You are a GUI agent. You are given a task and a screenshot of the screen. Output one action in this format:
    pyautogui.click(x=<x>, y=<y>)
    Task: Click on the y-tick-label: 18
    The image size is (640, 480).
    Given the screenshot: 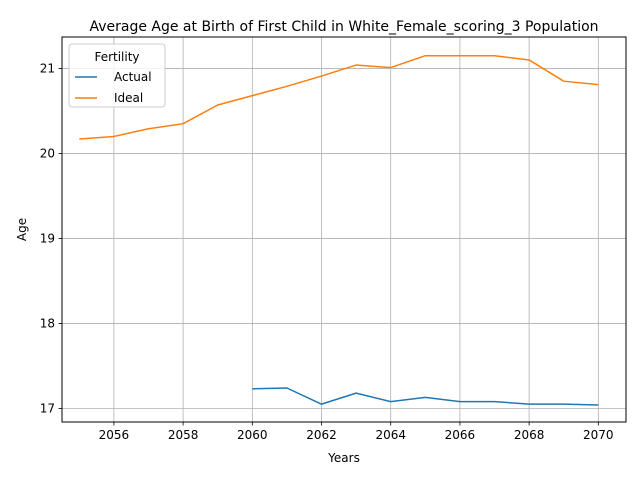 What is the action you would take?
    pyautogui.click(x=47, y=323)
    